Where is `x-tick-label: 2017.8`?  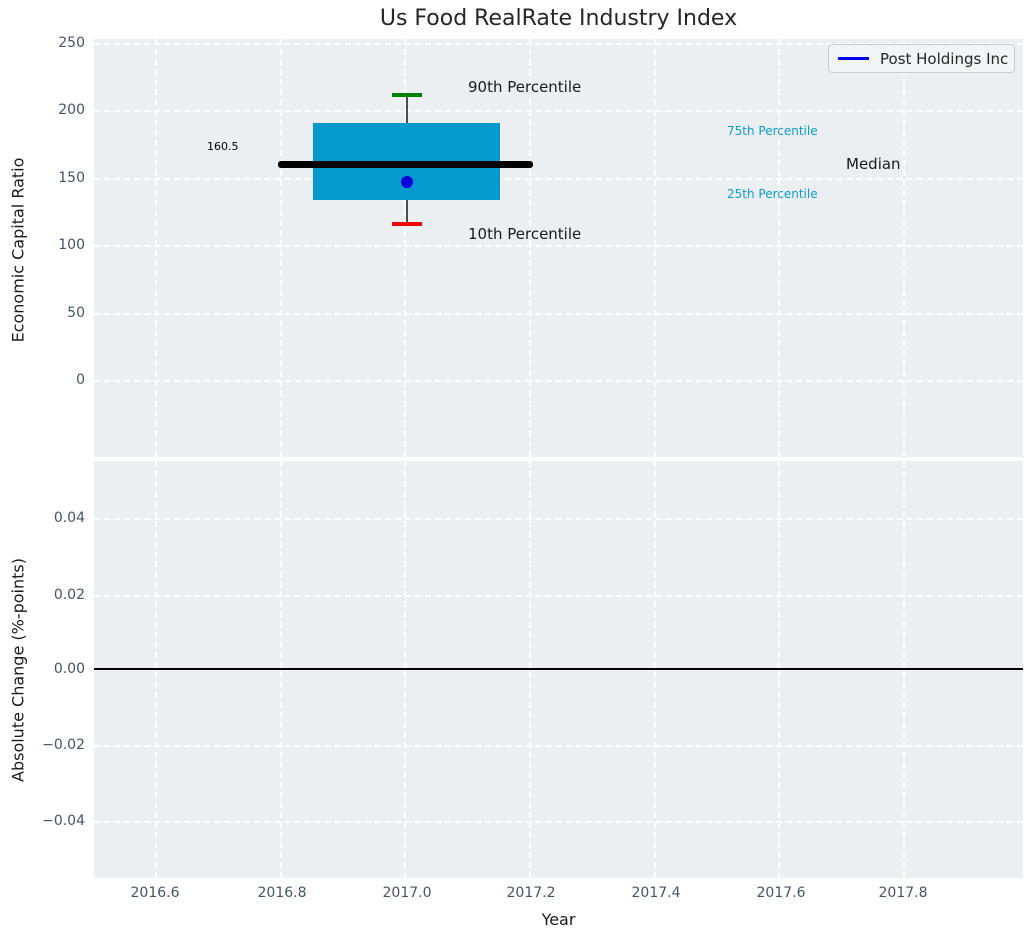
x-tick-label: 2017.8 is located at coordinates (903, 893).